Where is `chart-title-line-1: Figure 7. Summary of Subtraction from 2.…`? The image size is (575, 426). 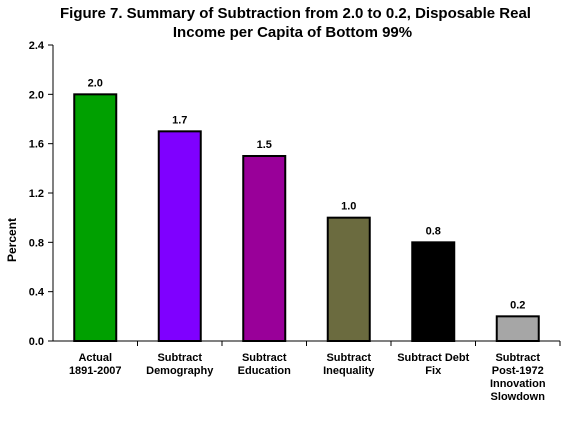 chart-title-line-1: Figure 7. Summary of Subtraction from 2.… is located at coordinates (295, 13).